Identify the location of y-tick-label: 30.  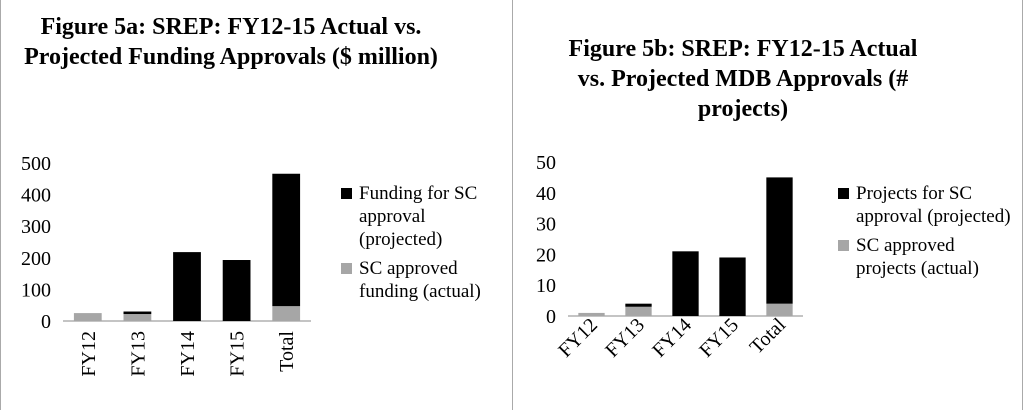
(546, 225).